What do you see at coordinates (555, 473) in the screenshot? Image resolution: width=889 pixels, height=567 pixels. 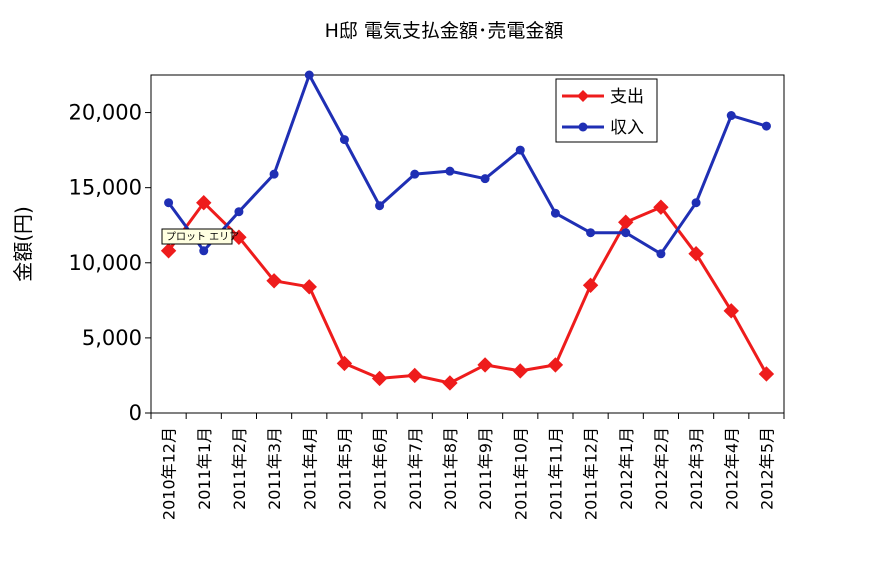 I see `x-tick-label: 2011年11月` at bounding box center [555, 473].